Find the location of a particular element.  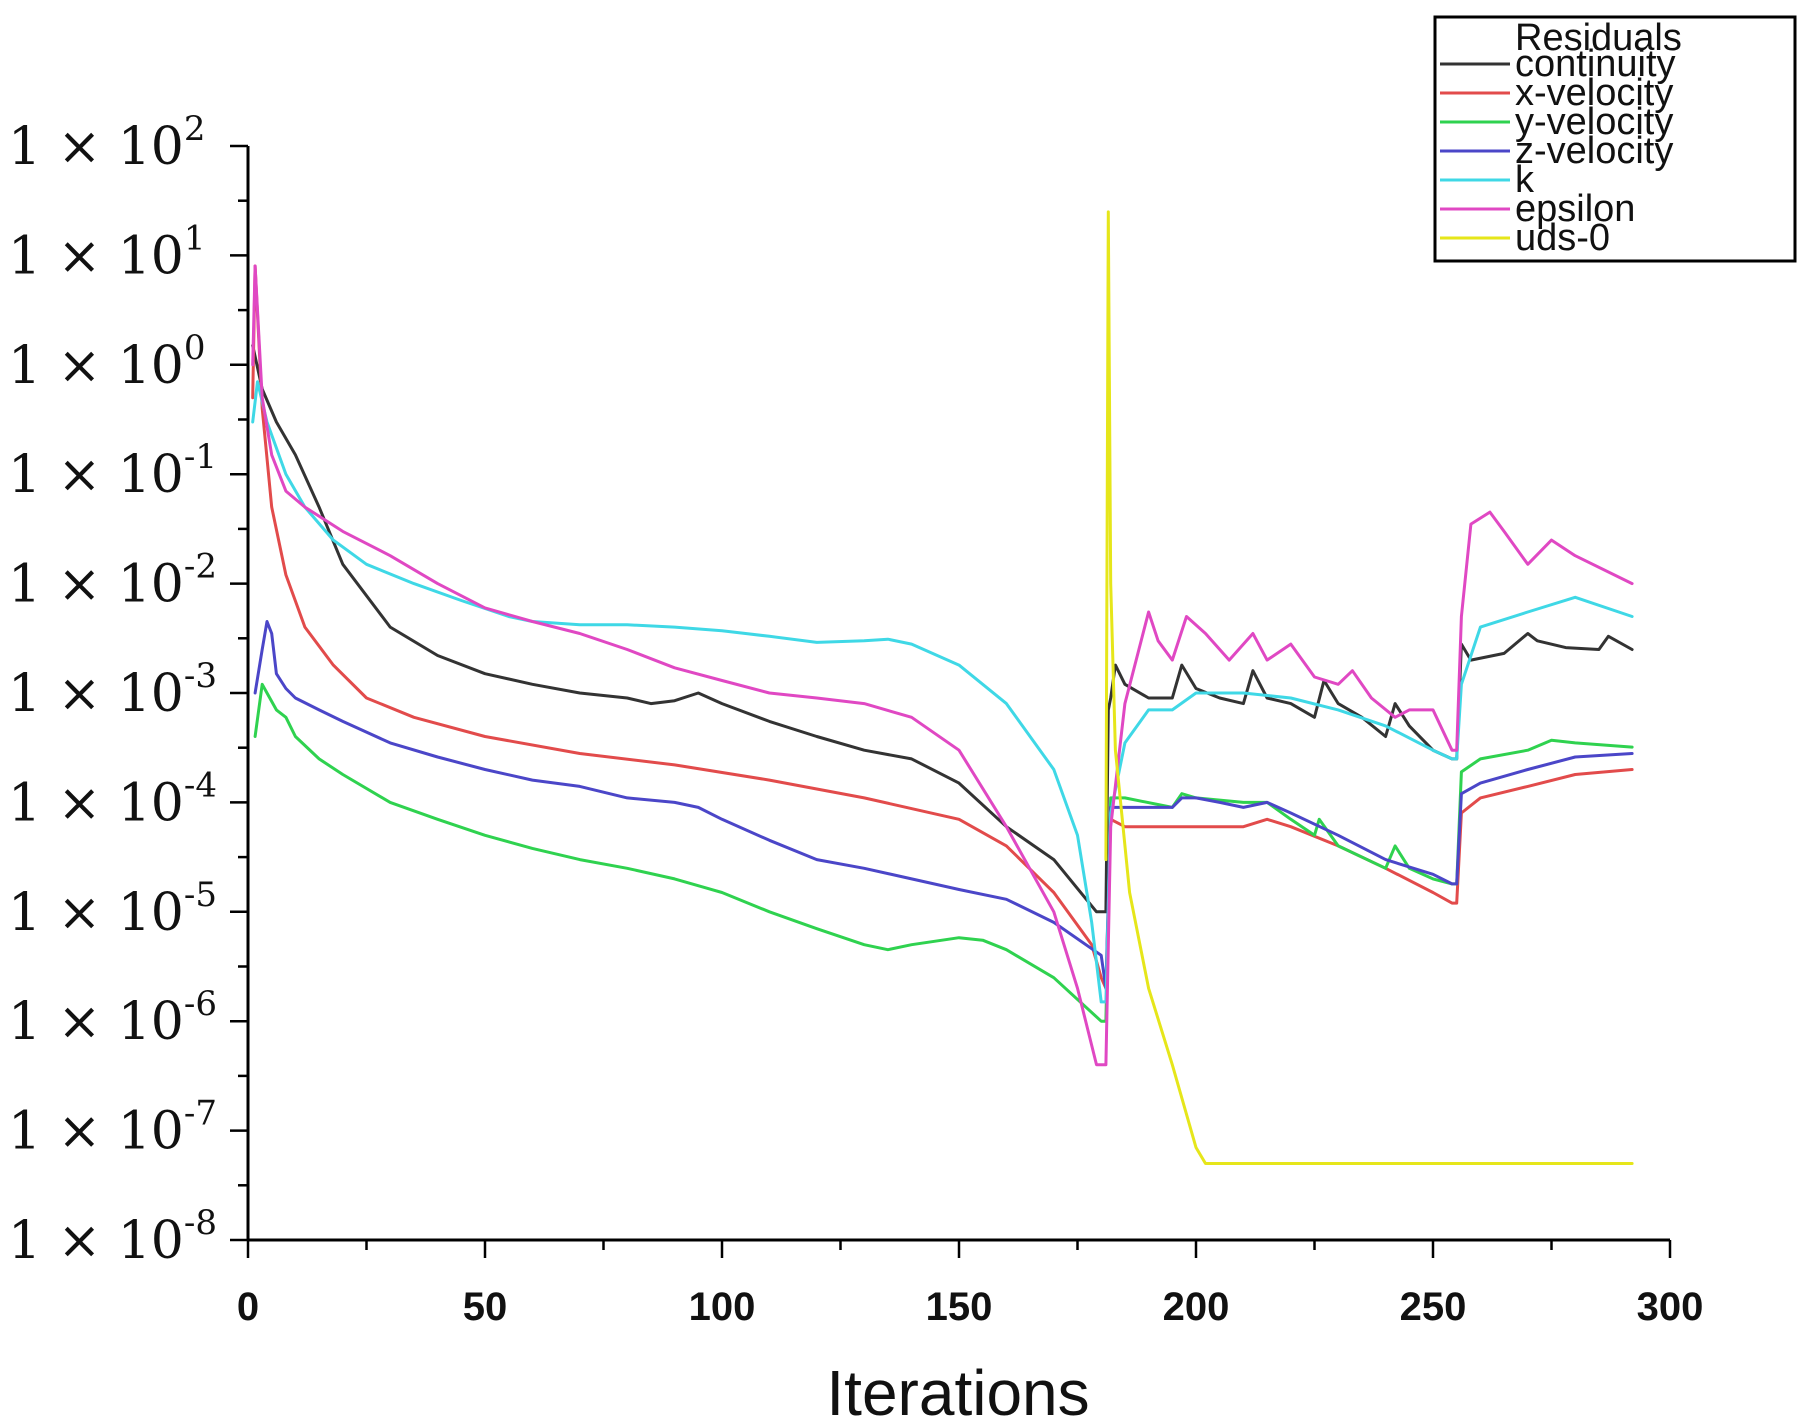

y-tick-label: 1 × 10⁻⁵ is located at coordinates (112, 909).